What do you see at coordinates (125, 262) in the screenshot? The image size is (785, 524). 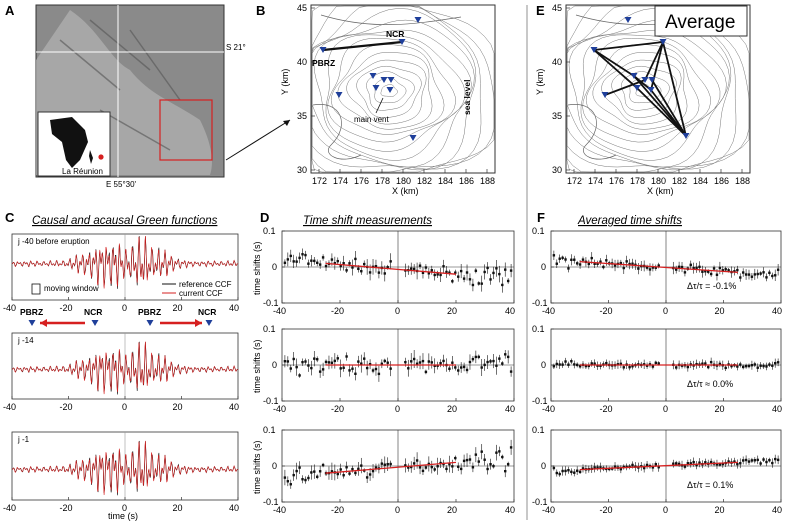 I see `current-waveform` at bounding box center [125, 262].